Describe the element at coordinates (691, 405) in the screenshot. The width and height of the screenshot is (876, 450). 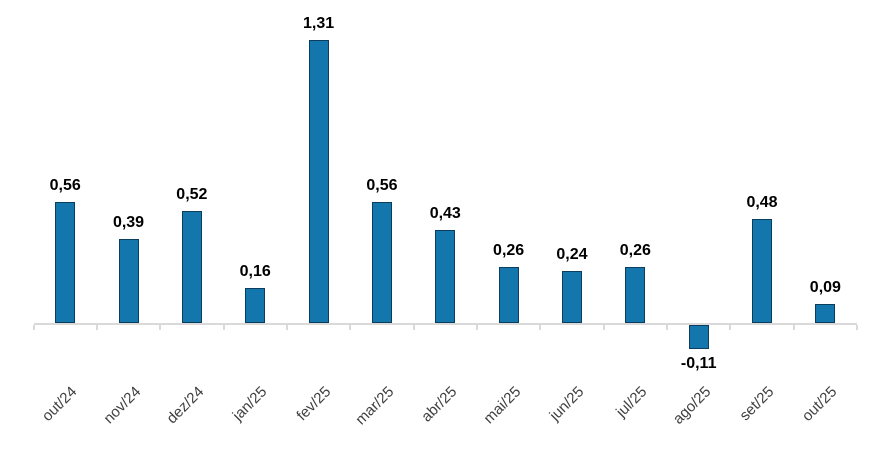
I see `x-axis-tick-label: ago/25` at that location.